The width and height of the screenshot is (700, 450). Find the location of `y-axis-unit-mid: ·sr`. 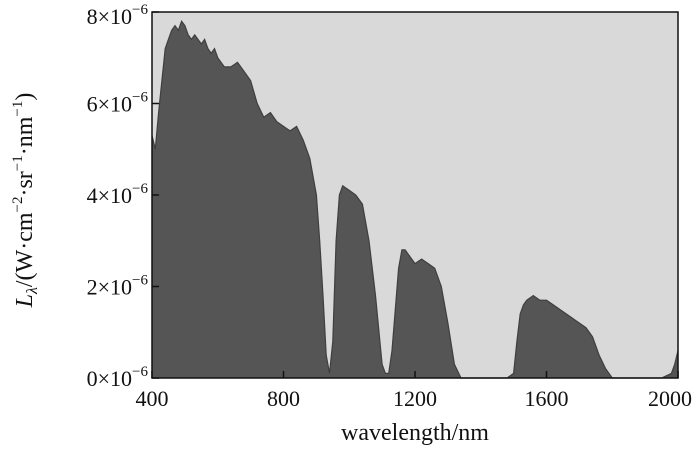

y-axis-unit-mid: ·sr is located at coordinates (25, 183).